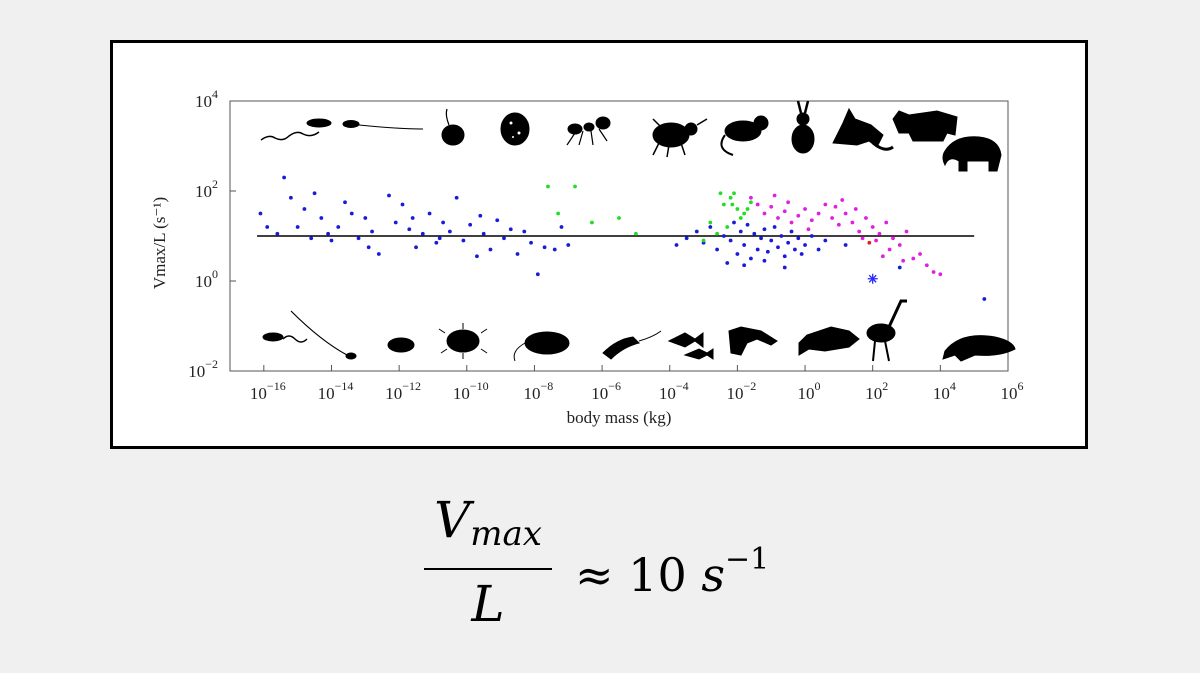  Describe the element at coordinates (453, 127) in the screenshot. I see `paramecium-icon` at that location.